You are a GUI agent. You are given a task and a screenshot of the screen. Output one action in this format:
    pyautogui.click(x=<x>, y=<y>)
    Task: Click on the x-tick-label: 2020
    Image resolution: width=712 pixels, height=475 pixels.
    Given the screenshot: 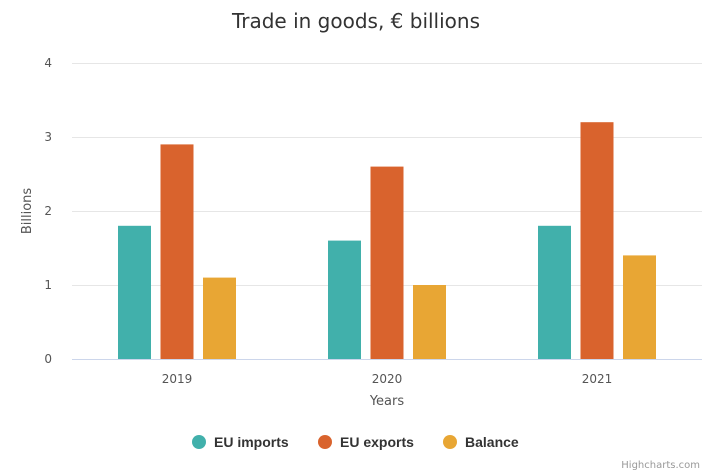 What is the action you would take?
    pyautogui.click(x=387, y=379)
    